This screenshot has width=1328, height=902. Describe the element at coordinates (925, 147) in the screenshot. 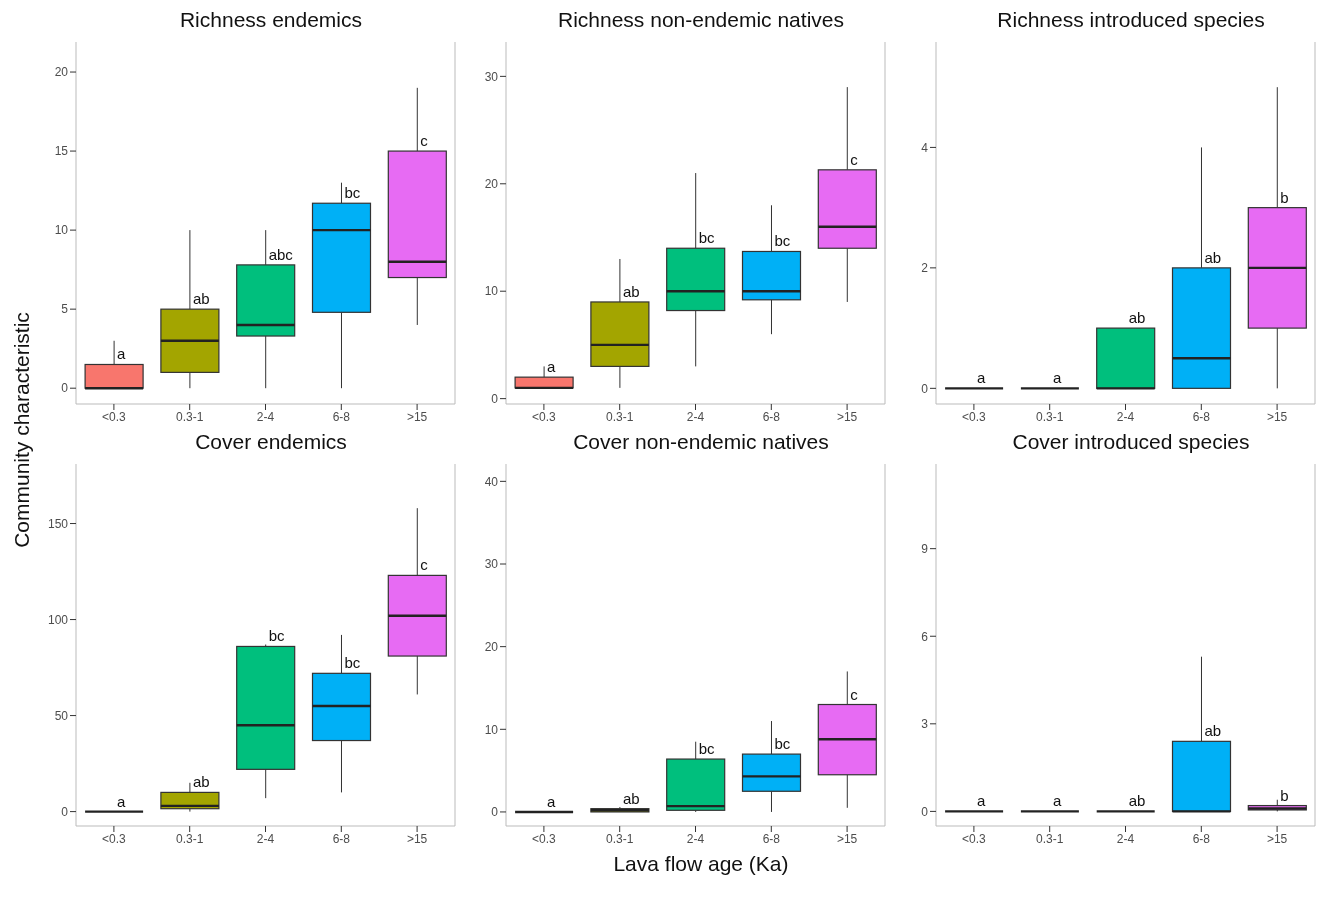

I see `y-tick-label: 4` at that location.